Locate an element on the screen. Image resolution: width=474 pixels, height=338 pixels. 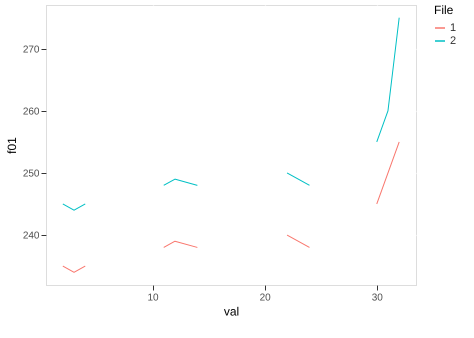
x-tick-label: 10 is located at coordinates (153, 298).